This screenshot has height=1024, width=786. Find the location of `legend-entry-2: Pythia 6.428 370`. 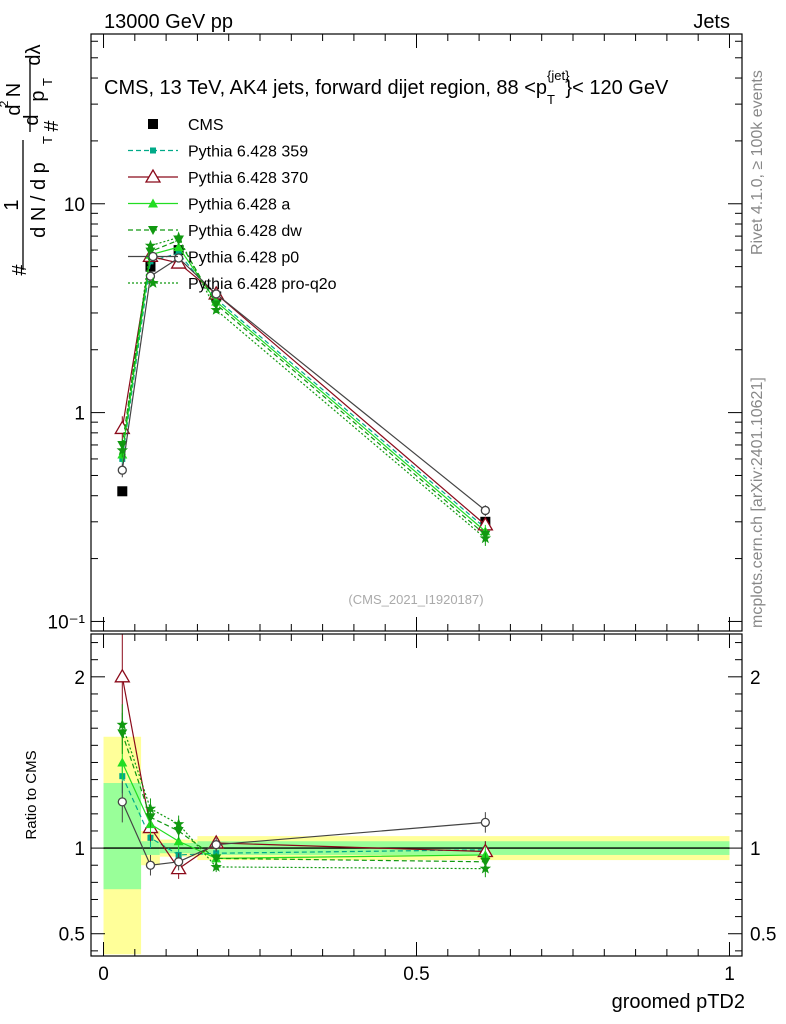

legend-entry-2: Pythia 6.428 370 is located at coordinates (218, 177).